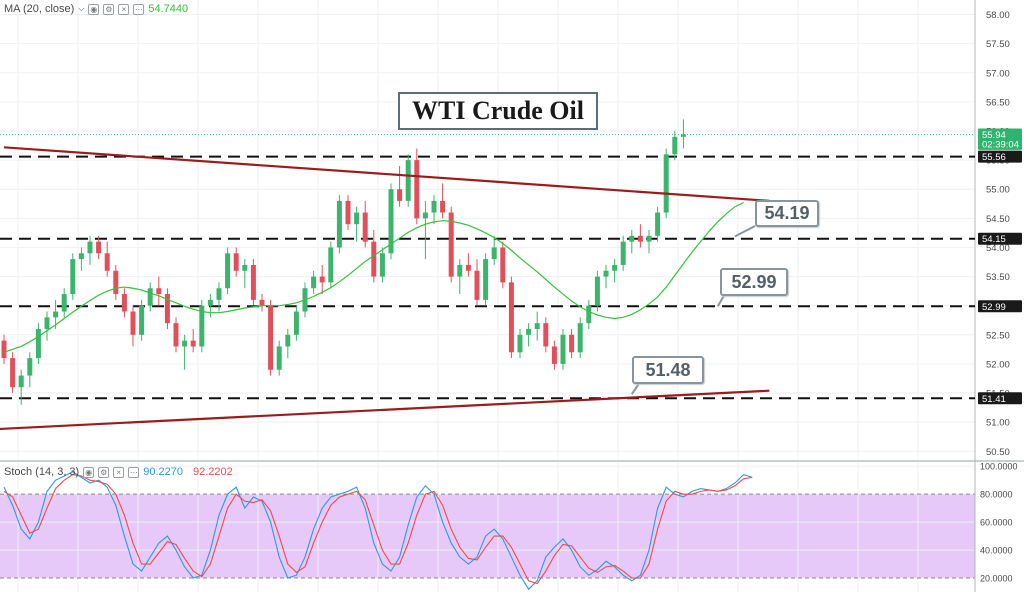 This screenshot has width=1024, height=592. I want to click on y-tick-label: 57.00, so click(998, 73).